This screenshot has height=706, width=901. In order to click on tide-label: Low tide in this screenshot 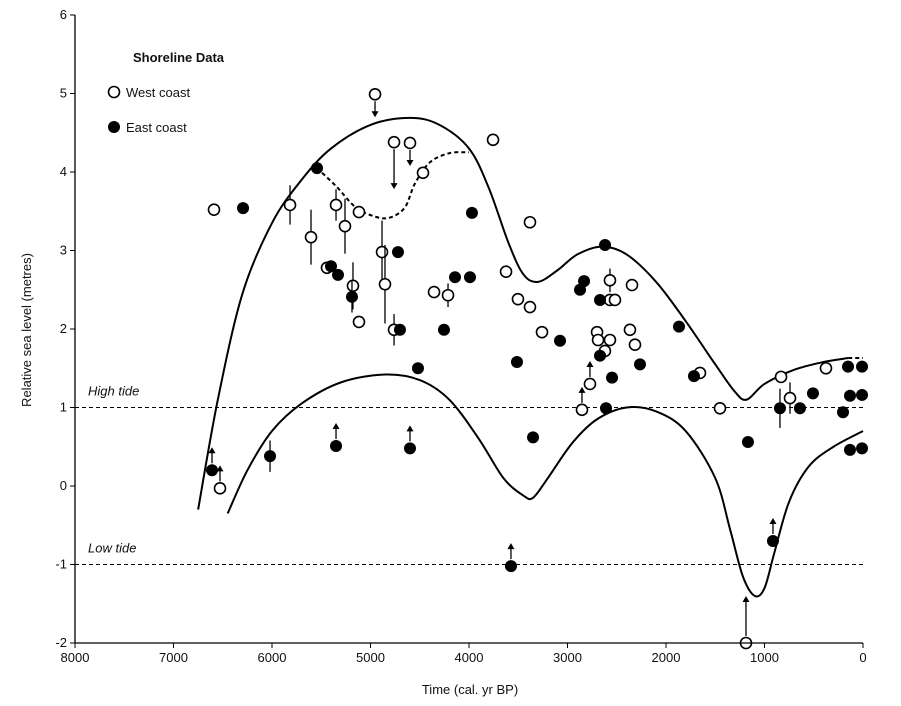, I will do `click(112, 548)`.